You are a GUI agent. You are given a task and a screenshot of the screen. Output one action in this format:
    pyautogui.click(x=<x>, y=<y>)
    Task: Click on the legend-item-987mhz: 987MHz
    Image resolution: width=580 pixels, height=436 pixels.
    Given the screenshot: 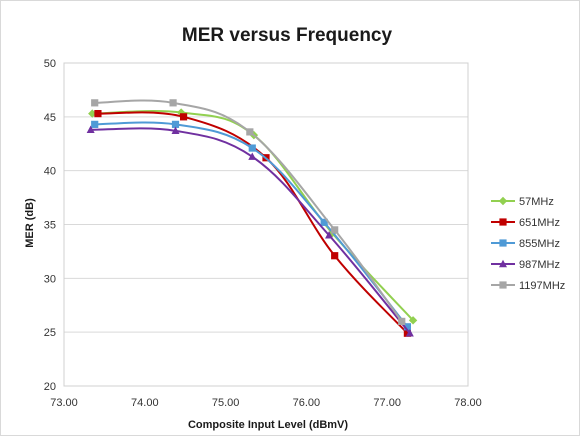 What is the action you would take?
    pyautogui.click(x=525, y=265)
    